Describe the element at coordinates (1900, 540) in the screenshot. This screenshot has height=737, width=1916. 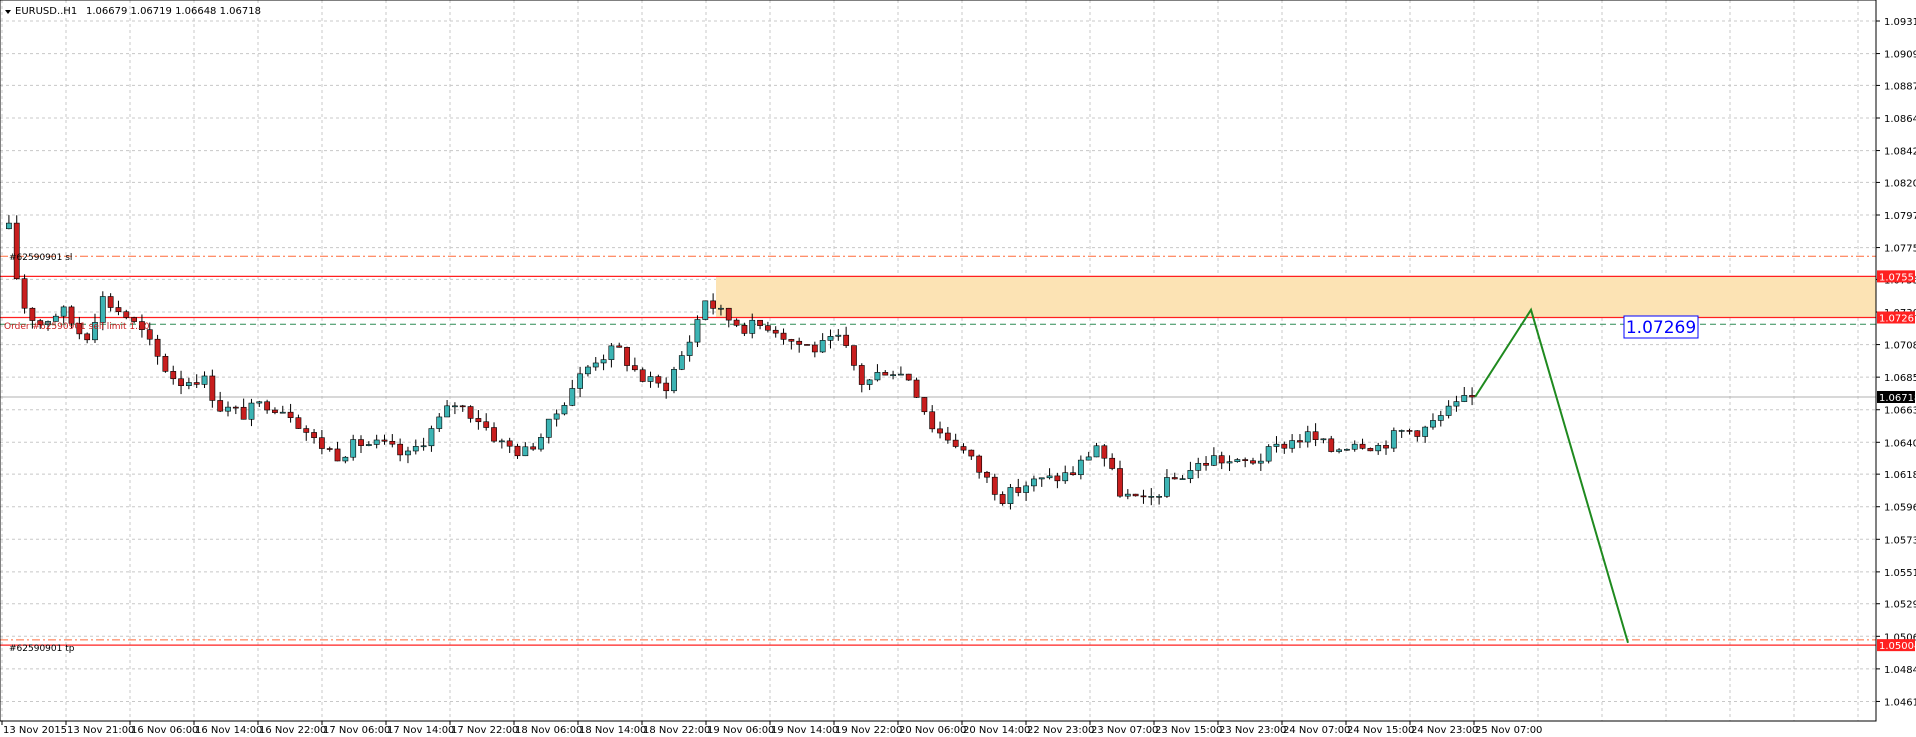
I see `y-tick-label: 1.05735` at that location.